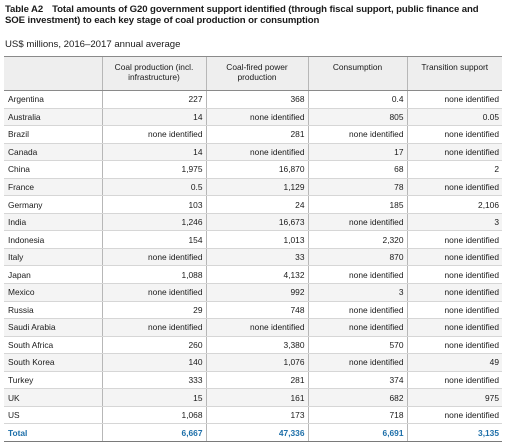 The height and width of the screenshot is (442, 506). I want to click on coal-production-cell: 1,246, so click(153, 222).